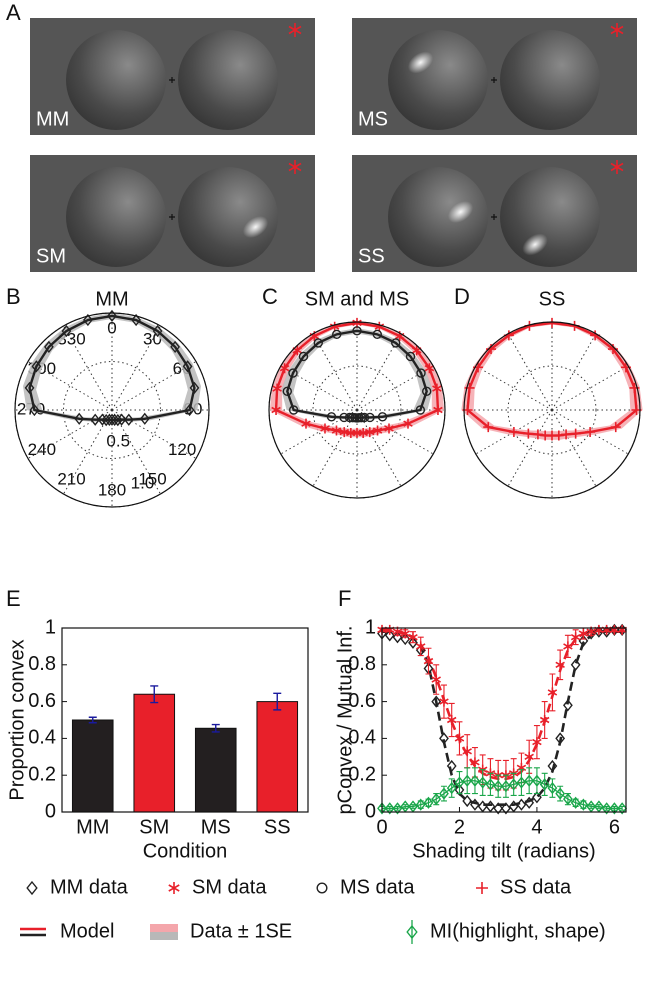 Image resolution: width=652 pixels, height=981 pixels. I want to click on model-line, so click(552, 379).